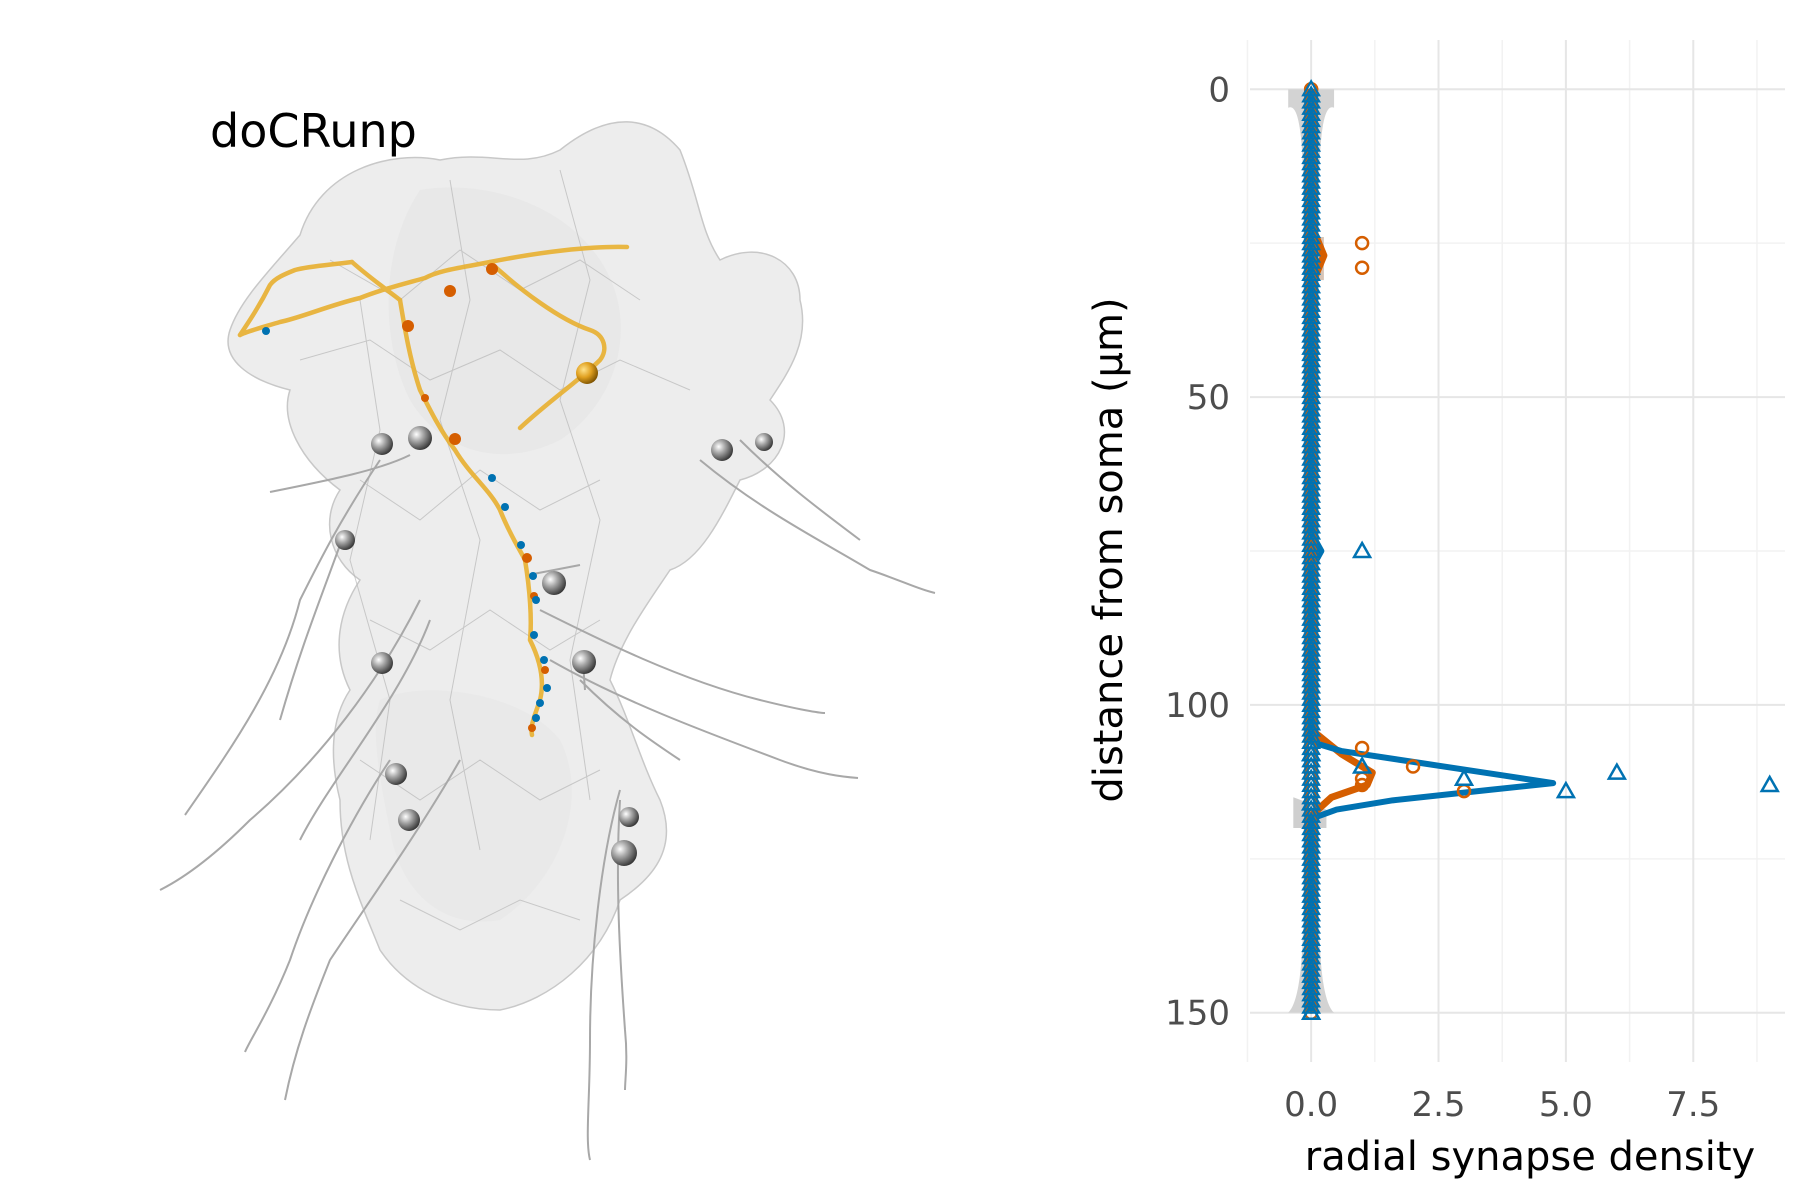 This screenshot has width=1800, height=1200. What do you see at coordinates (1566, 1105) in the screenshot?
I see `x-tick-label: 5.0` at bounding box center [1566, 1105].